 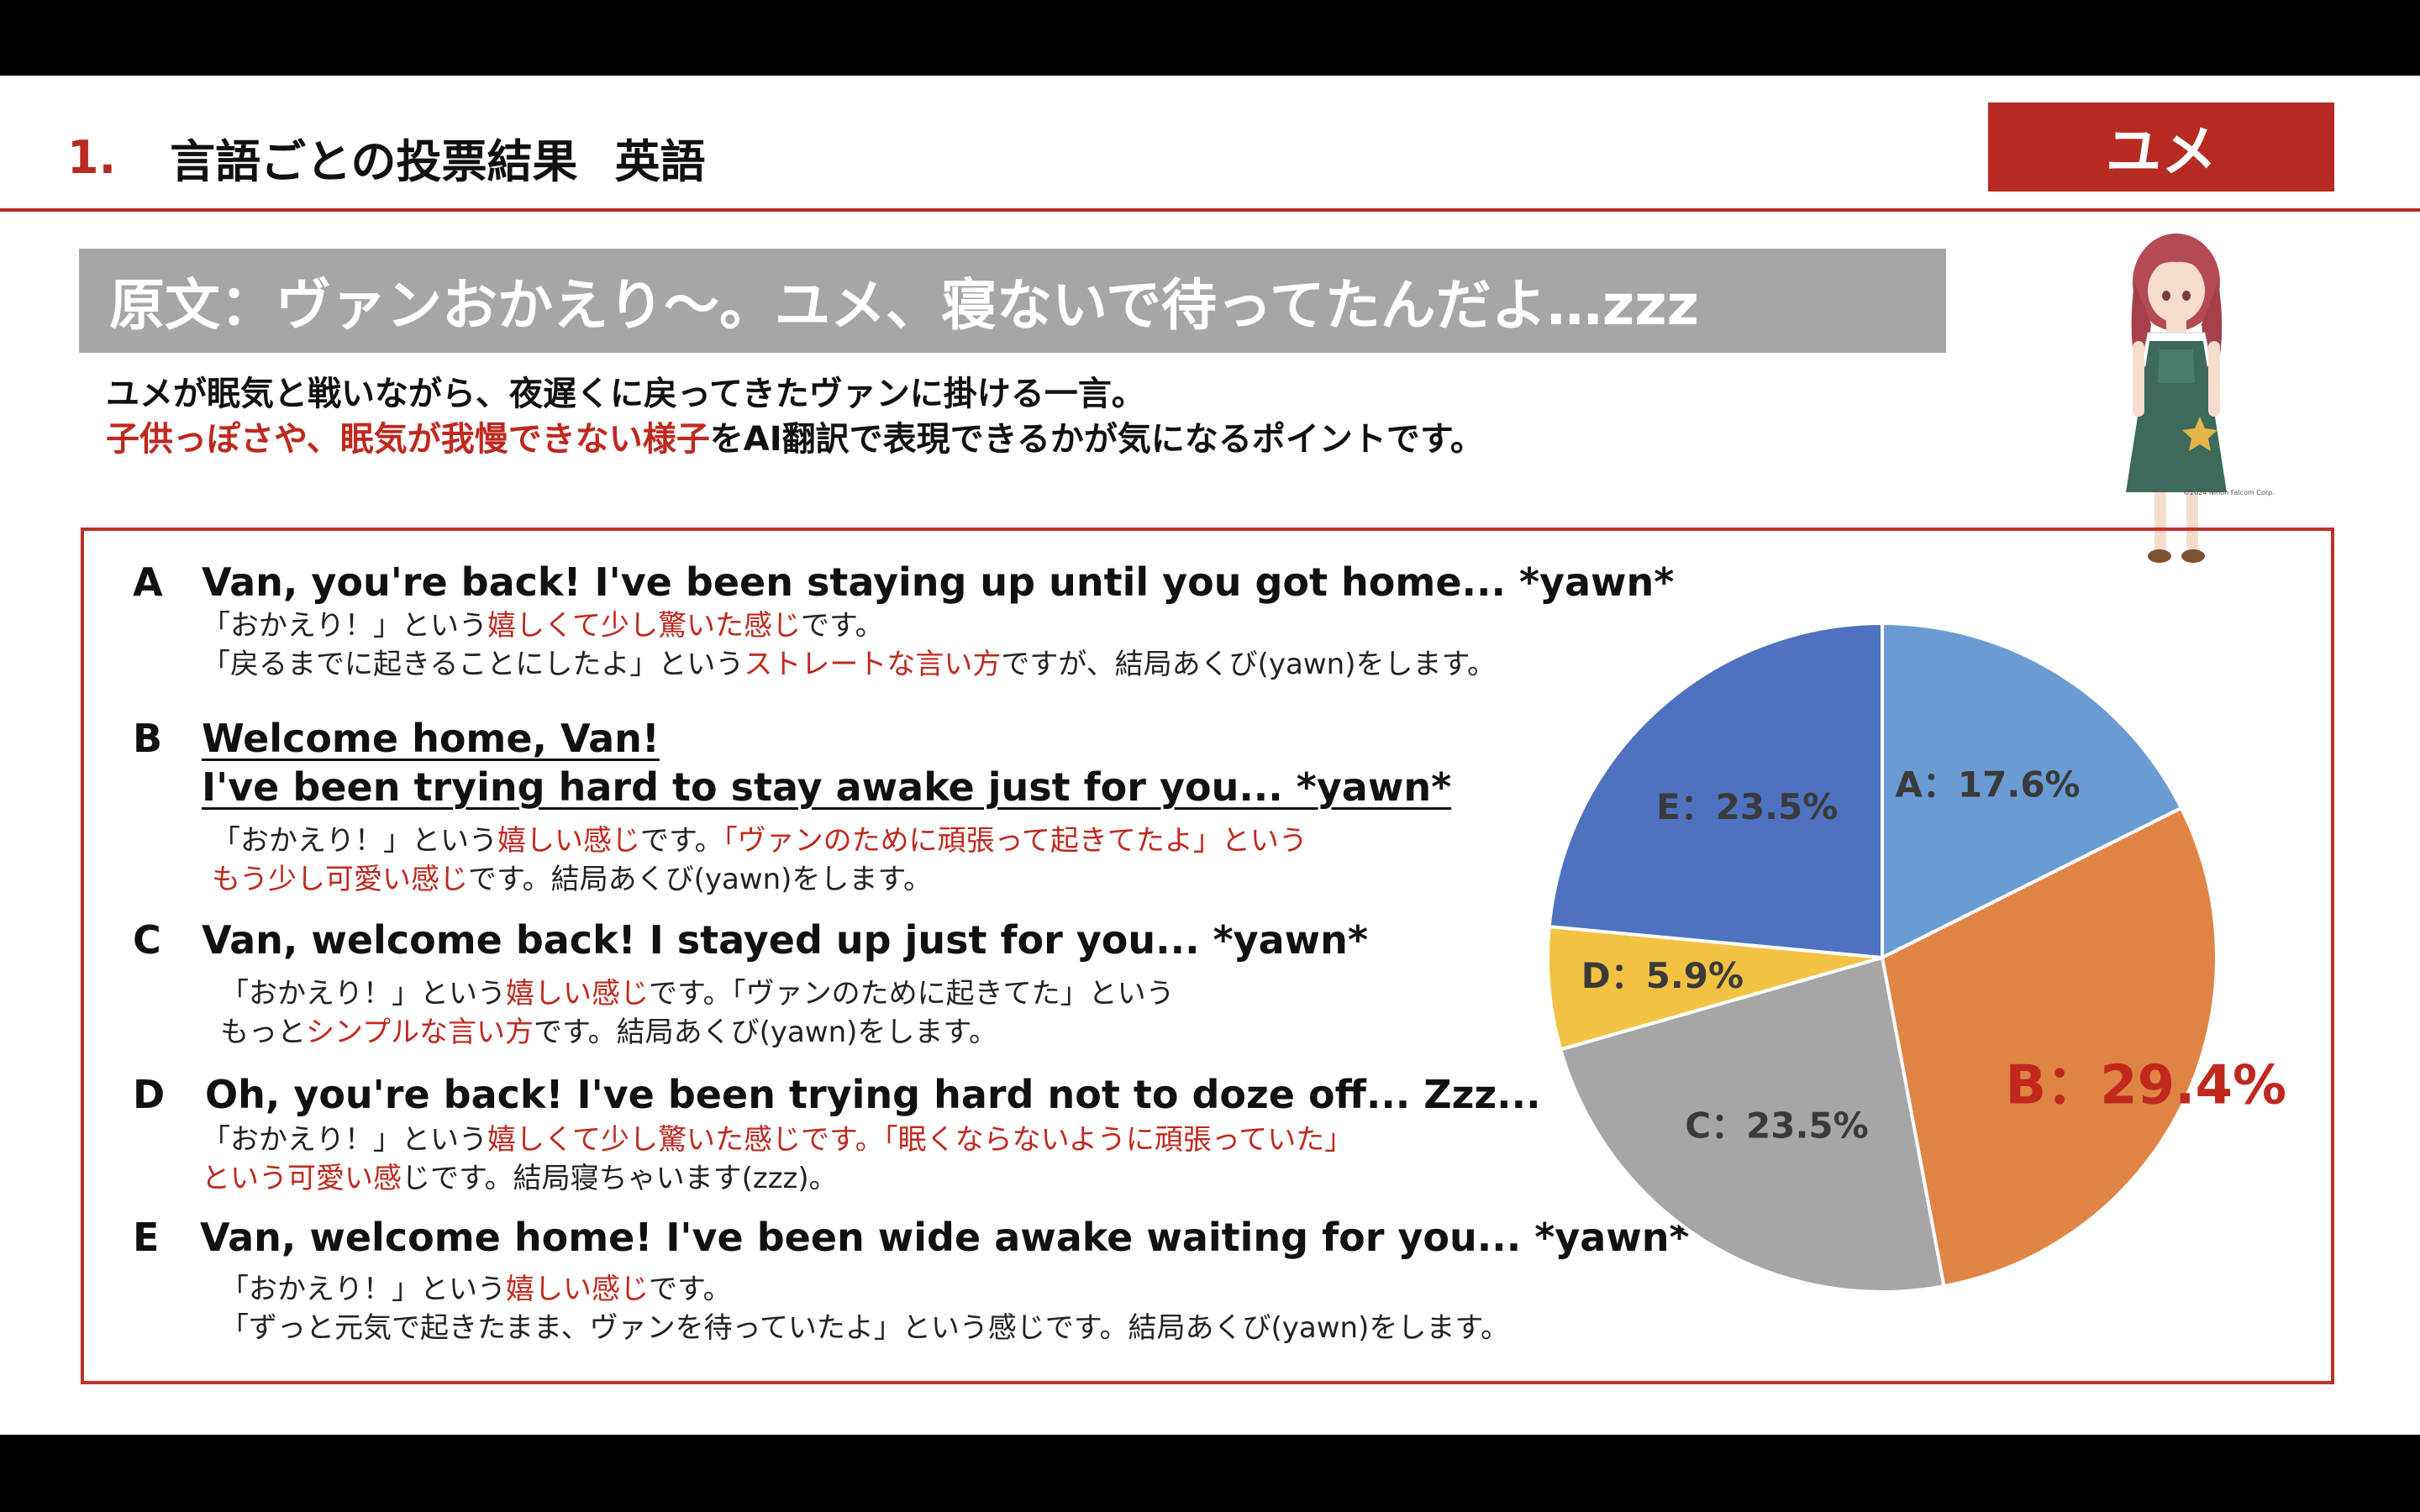 I want to click on desc-line: 「おかえり！」という嬉しい感じです。「ヴァンのために頑張って起きてたよ」という, so click(x=759, y=841).